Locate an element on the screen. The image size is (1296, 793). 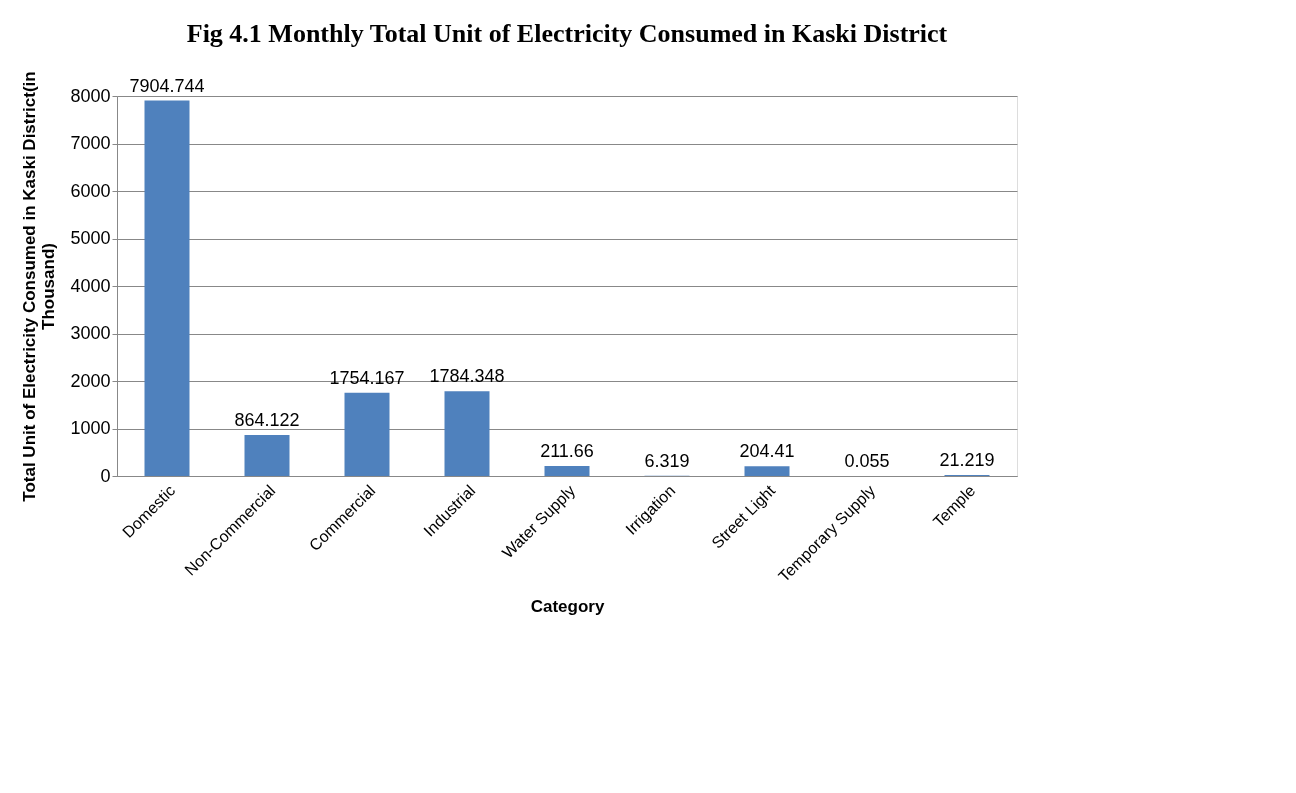
data-label: 6.319 is located at coordinates (667, 460).